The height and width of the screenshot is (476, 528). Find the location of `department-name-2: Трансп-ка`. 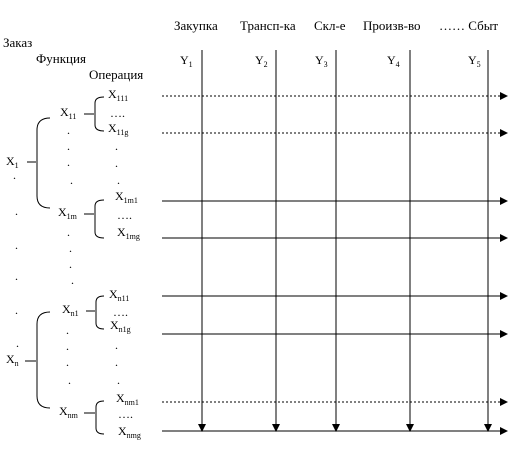

department-name-2: Трансп-ка is located at coordinates (268, 25).